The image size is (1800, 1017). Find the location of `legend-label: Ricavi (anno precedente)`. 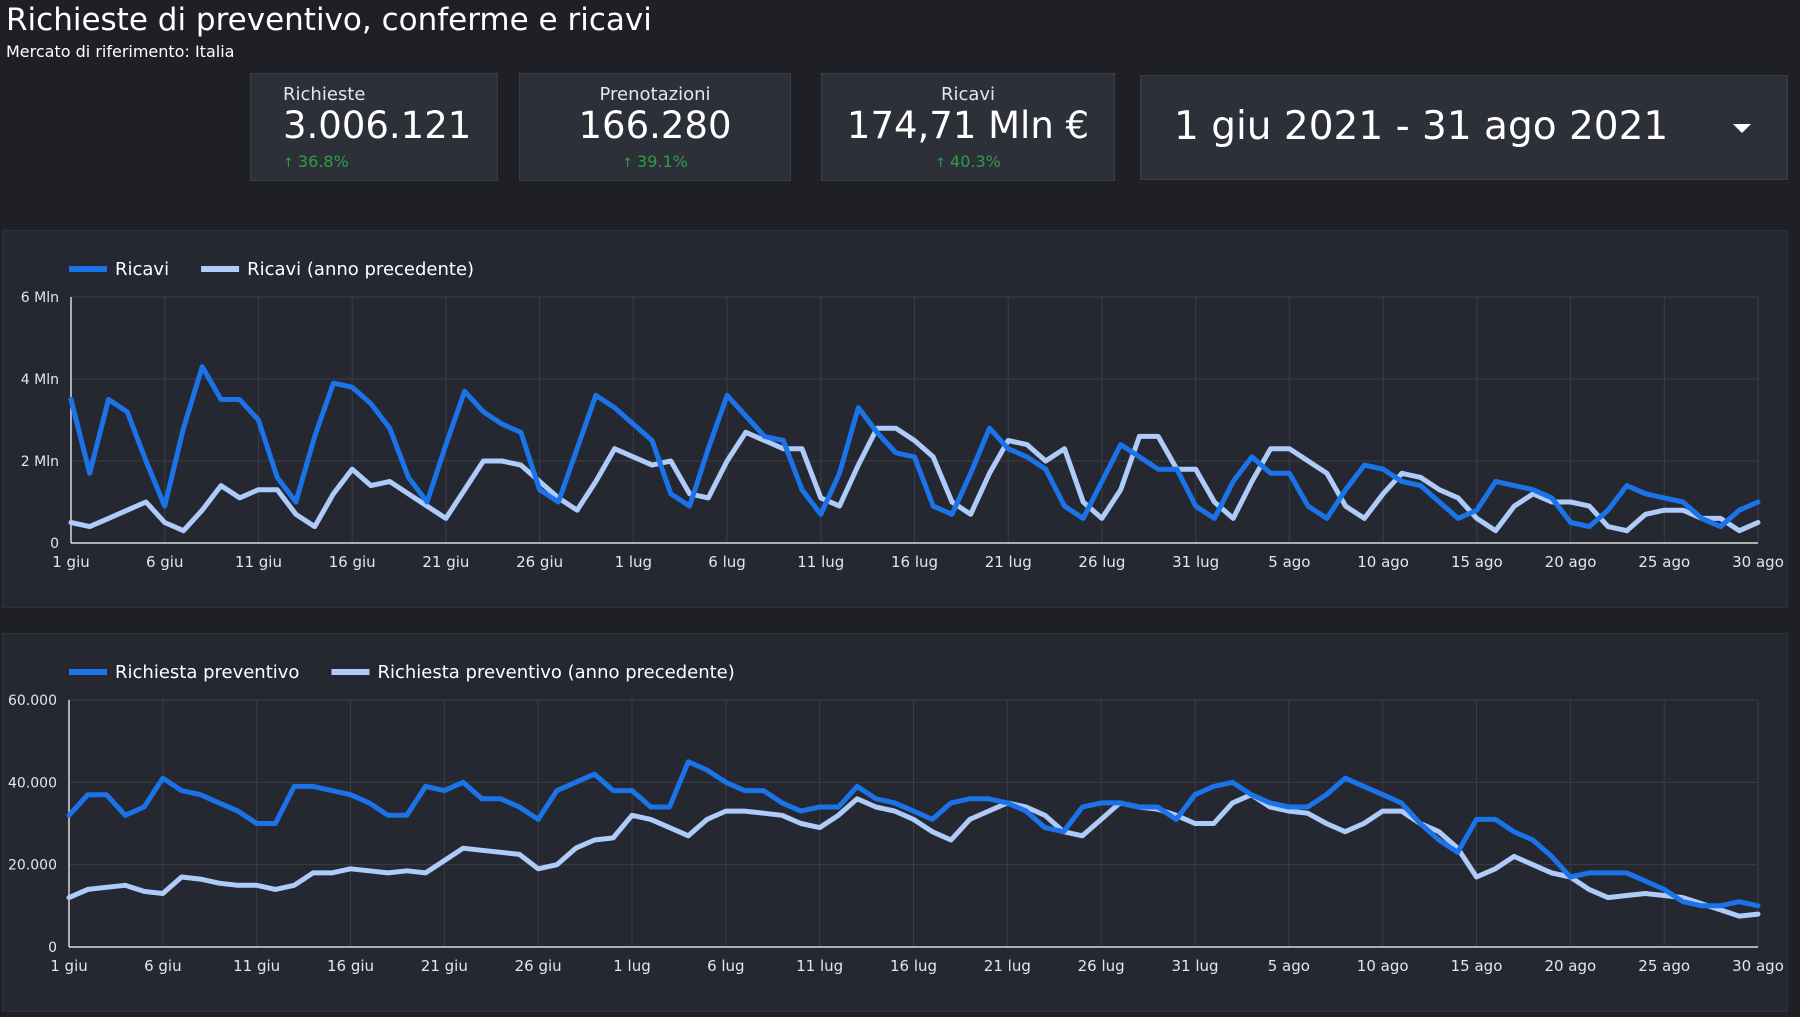

legend-label: Ricavi (anno precedente) is located at coordinates (360, 269).